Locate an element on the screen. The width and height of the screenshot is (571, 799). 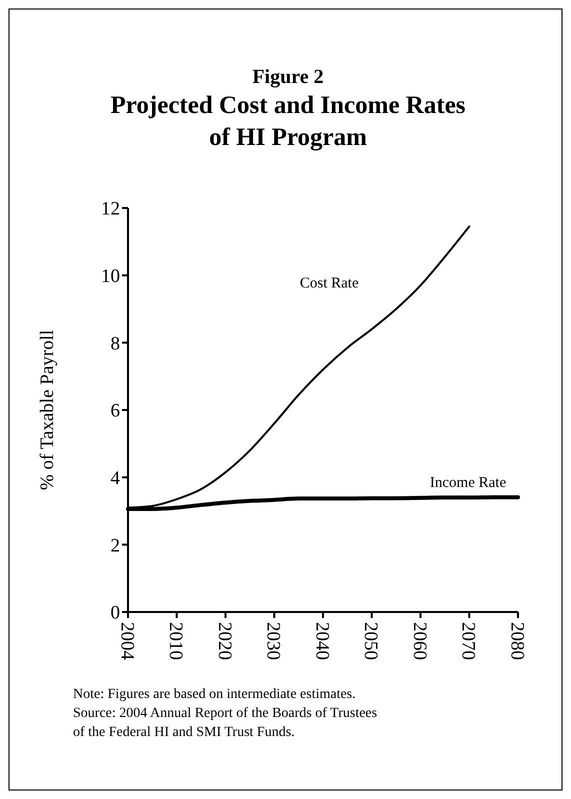
text: Note: Figures are based on intermediate estimates. is located at coordinates (214, 694).